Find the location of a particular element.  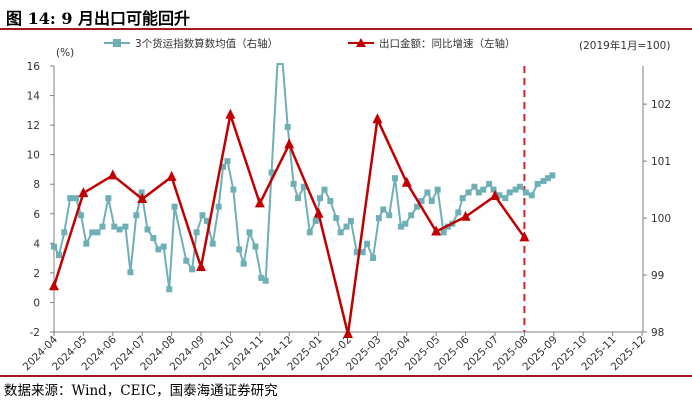

bottom-rule is located at coordinates (346, 376).